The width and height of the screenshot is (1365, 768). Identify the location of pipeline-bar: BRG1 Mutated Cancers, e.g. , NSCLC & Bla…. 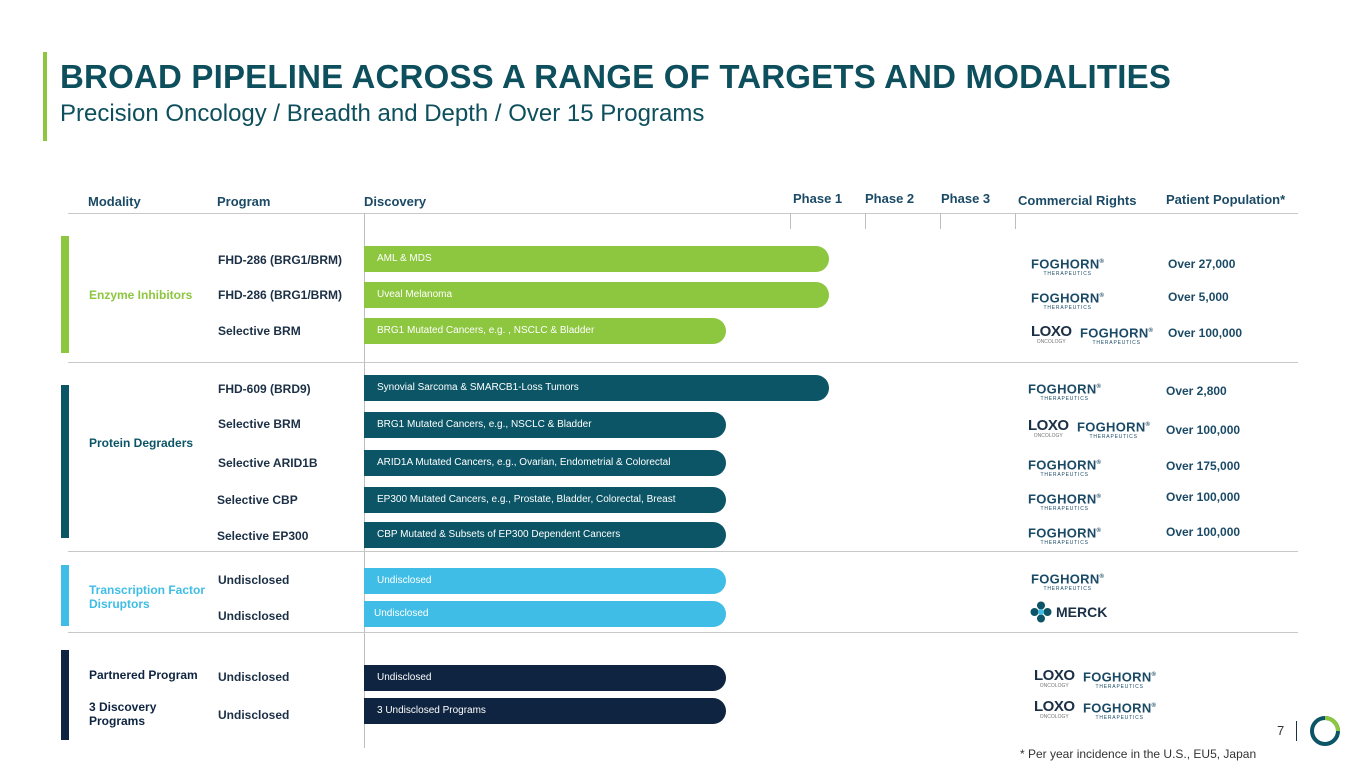
(545, 331).